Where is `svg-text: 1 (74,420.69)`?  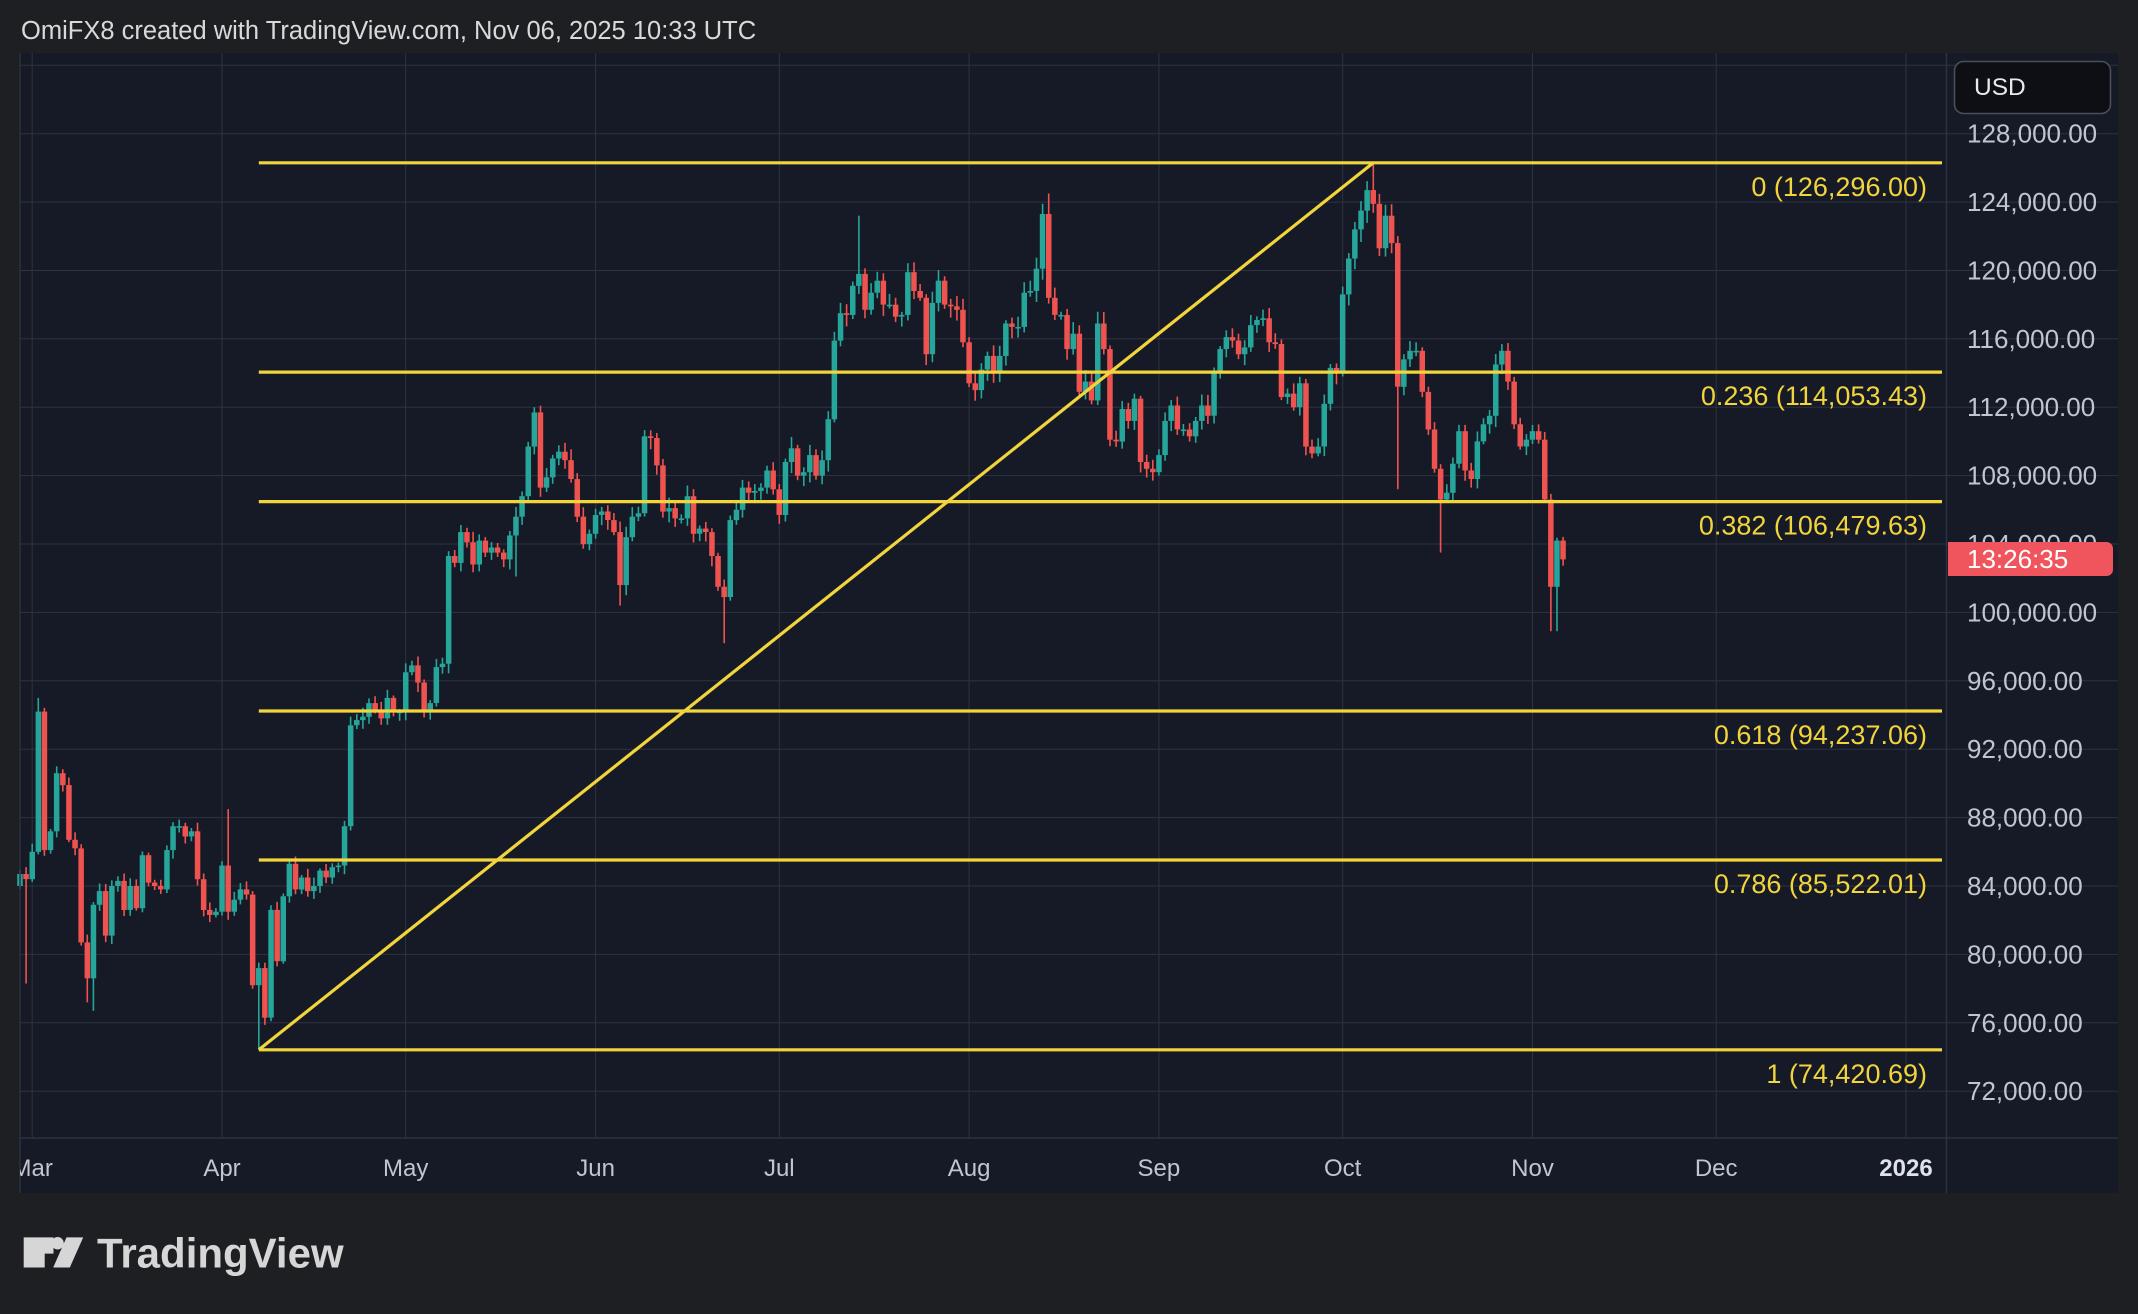 svg-text: 1 (74,420.69) is located at coordinates (1846, 1074).